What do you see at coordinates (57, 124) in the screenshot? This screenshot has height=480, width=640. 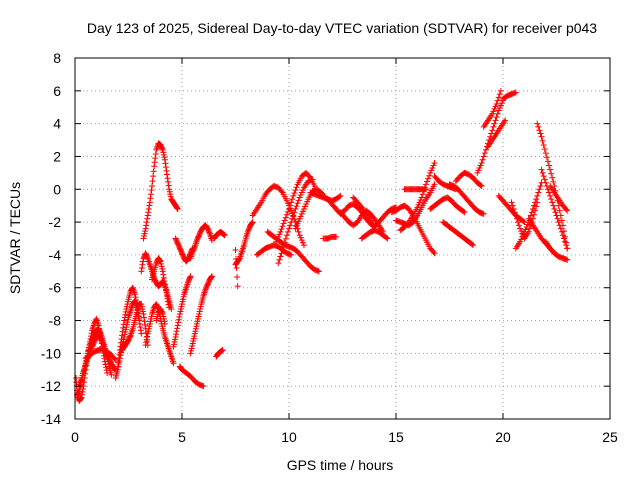 I see `y-tick-label: 4` at bounding box center [57, 124].